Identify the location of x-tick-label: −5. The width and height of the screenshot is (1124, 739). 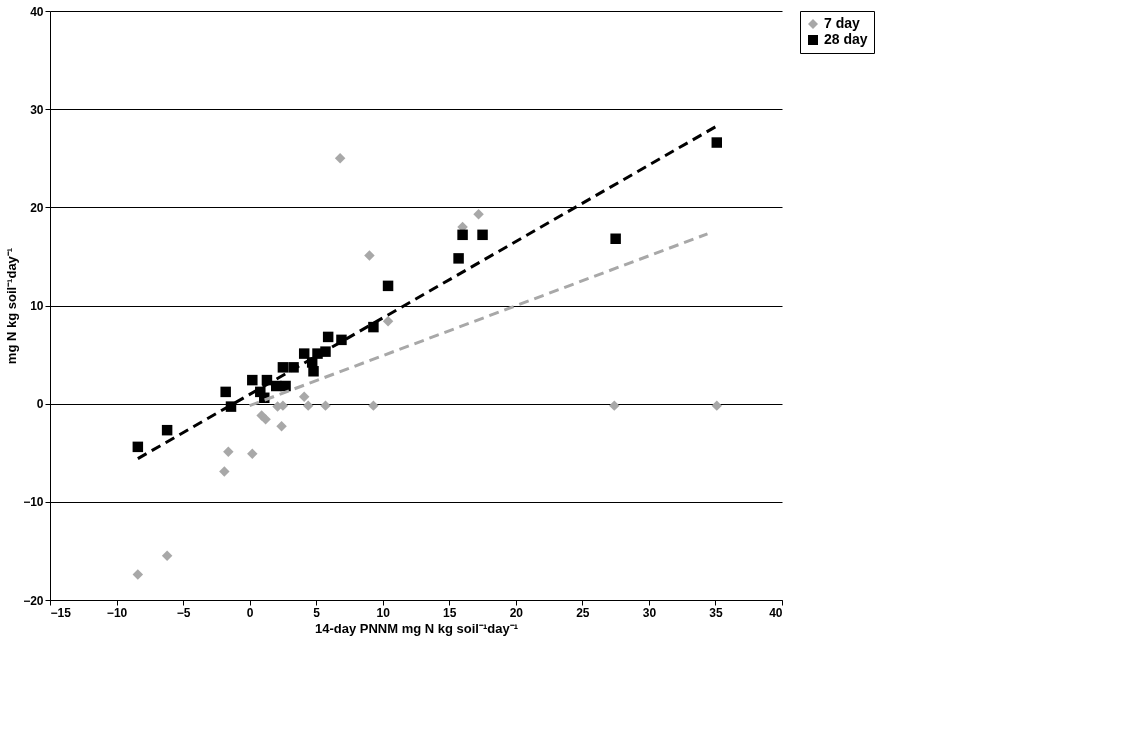
(183, 612).